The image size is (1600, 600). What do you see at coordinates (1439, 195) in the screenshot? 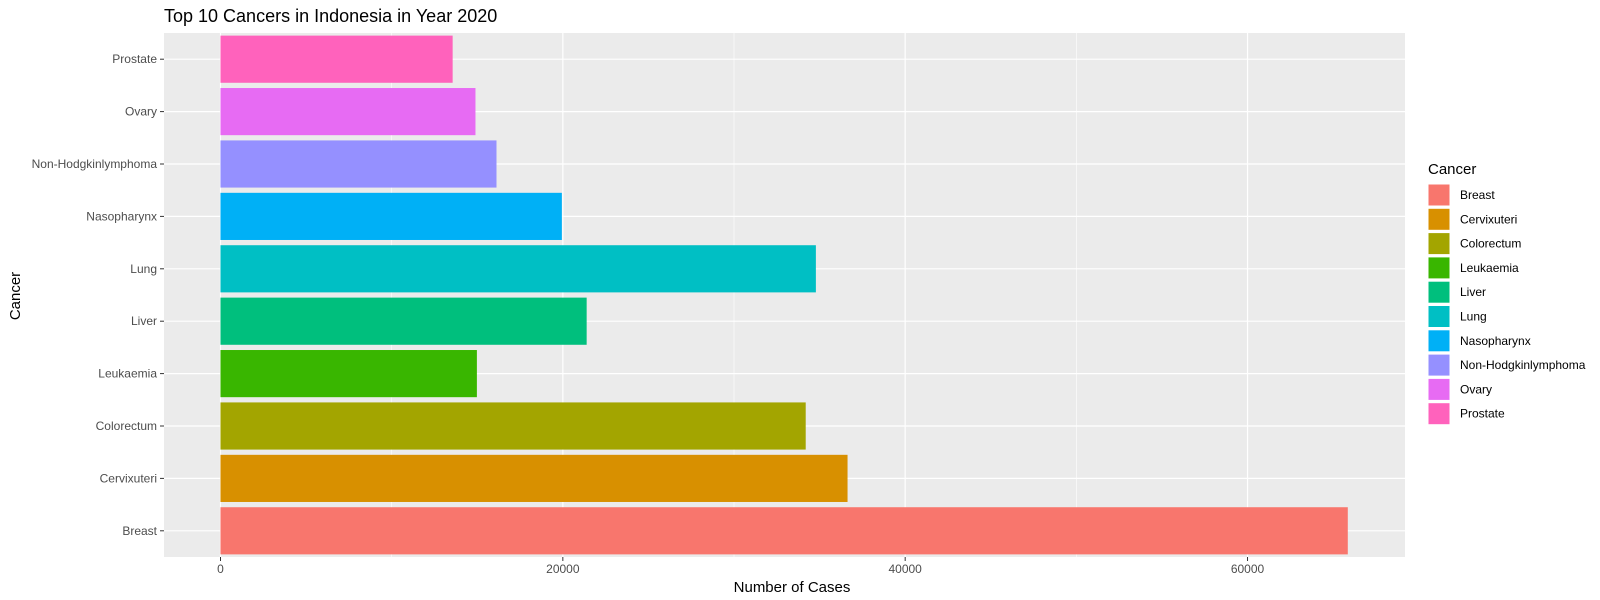
I see `legend-key-breast` at bounding box center [1439, 195].